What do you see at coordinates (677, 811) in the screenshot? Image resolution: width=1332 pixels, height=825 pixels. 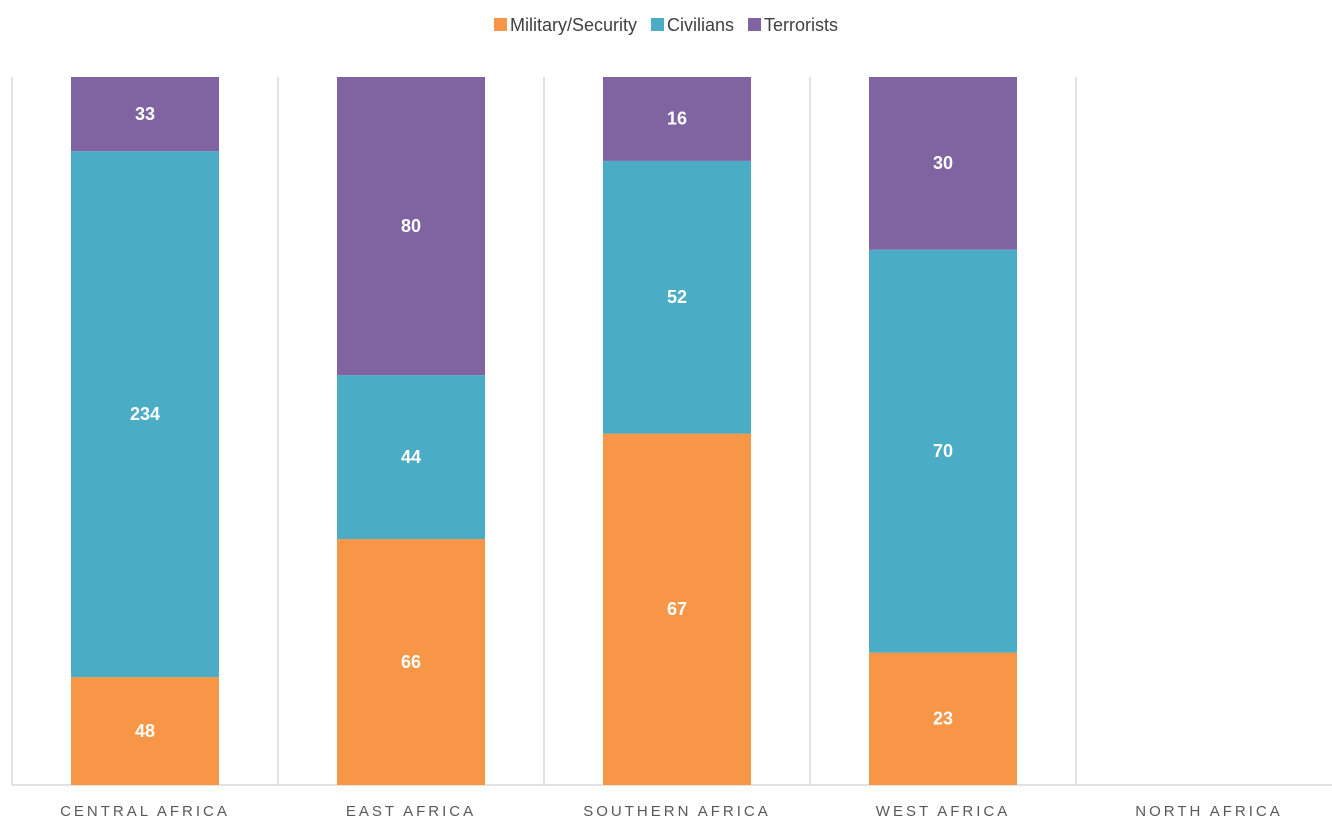 I see `x-tick-label: SOUTHERN AFRICA` at bounding box center [677, 811].